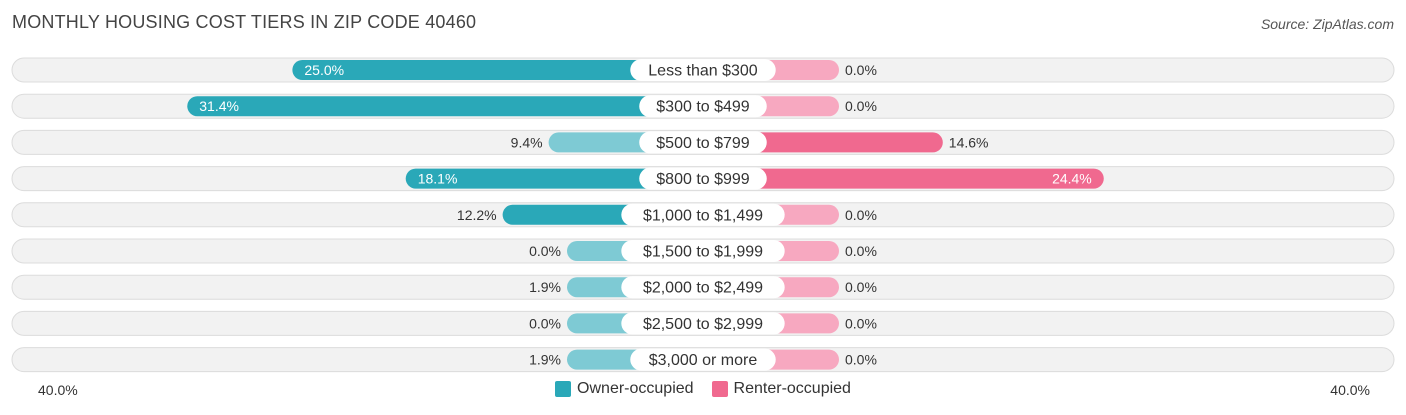 This screenshot has height=415, width=1406. Describe the element at coordinates (477, 215) in the screenshot. I see `value-label-owner: 12.2%` at that location.